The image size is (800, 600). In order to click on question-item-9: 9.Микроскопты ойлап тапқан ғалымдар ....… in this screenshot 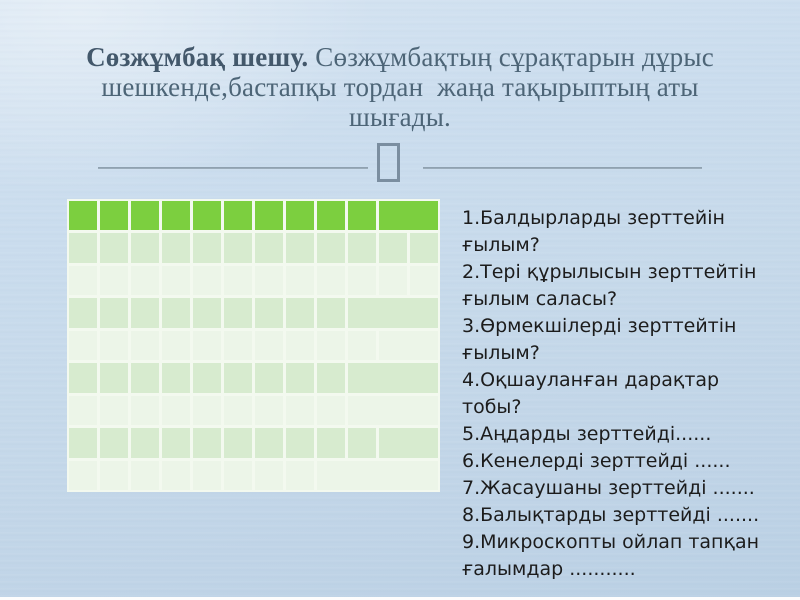, I will do `click(611, 555)`.